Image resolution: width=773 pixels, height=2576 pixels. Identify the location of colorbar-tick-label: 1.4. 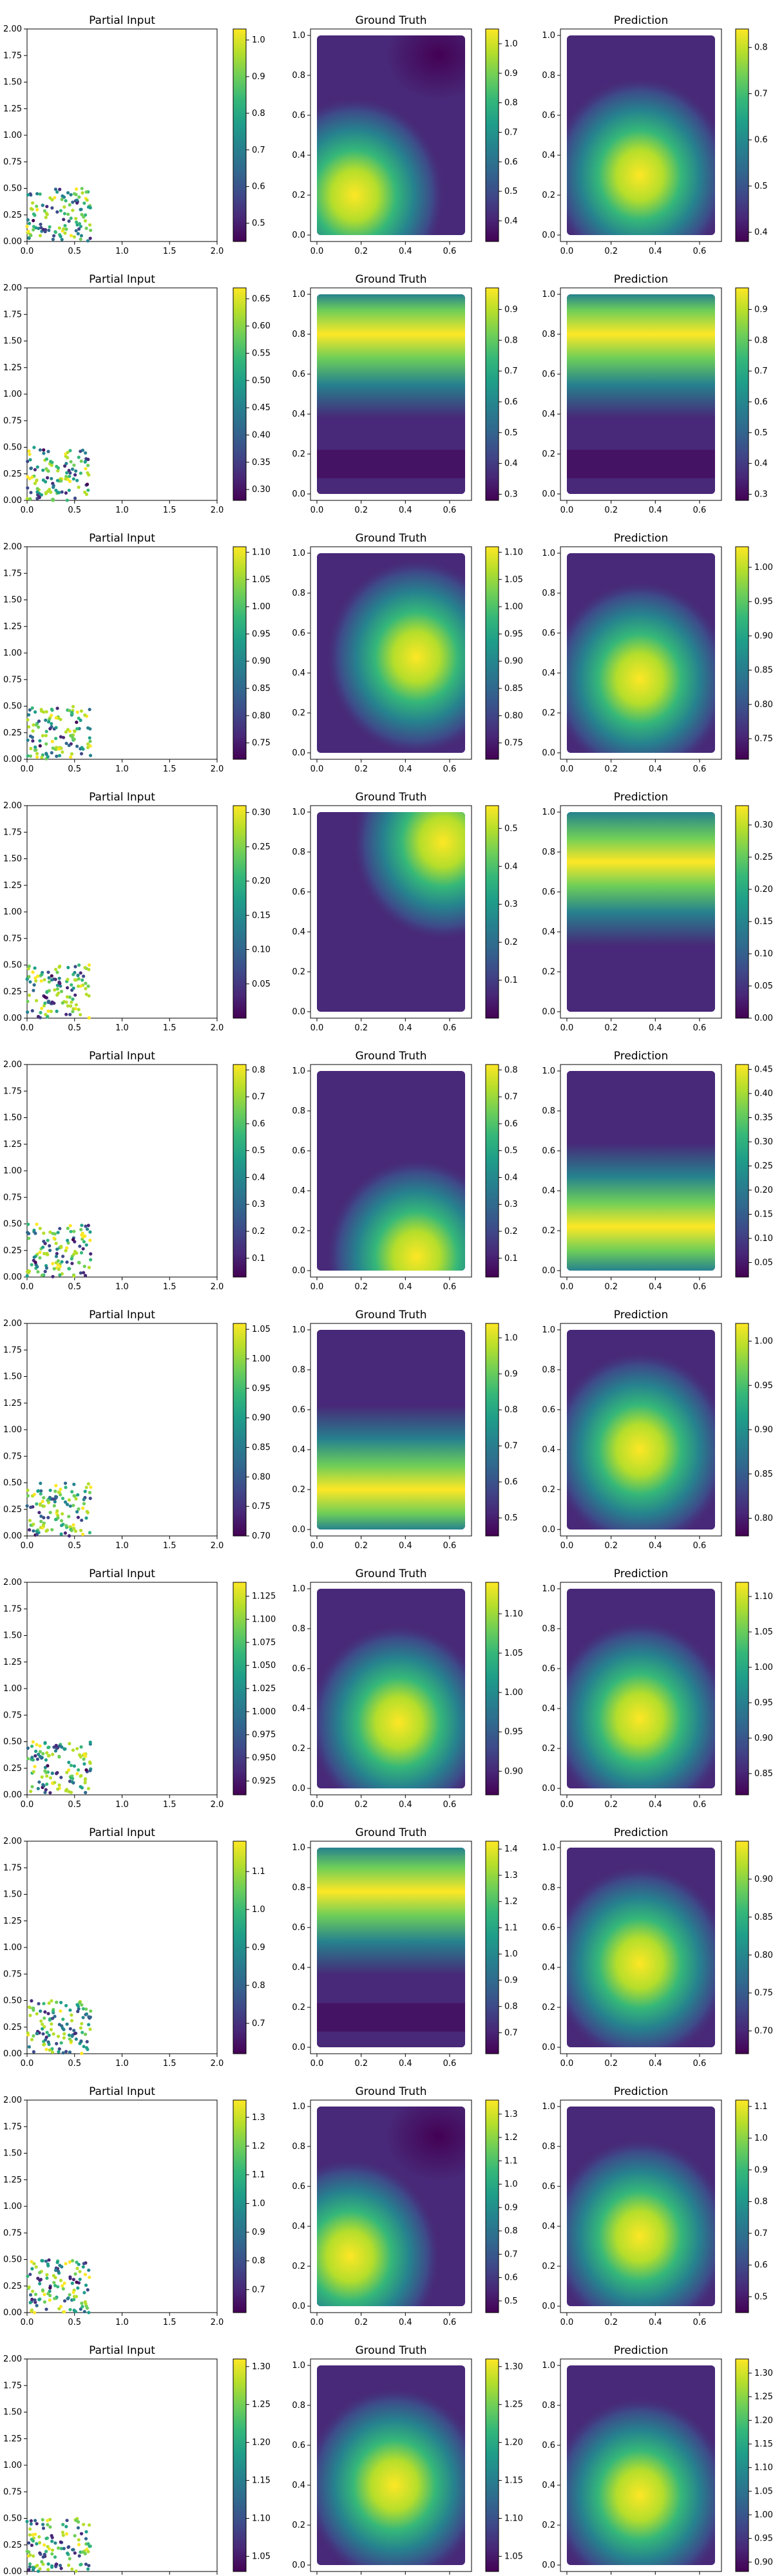
(511, 1849).